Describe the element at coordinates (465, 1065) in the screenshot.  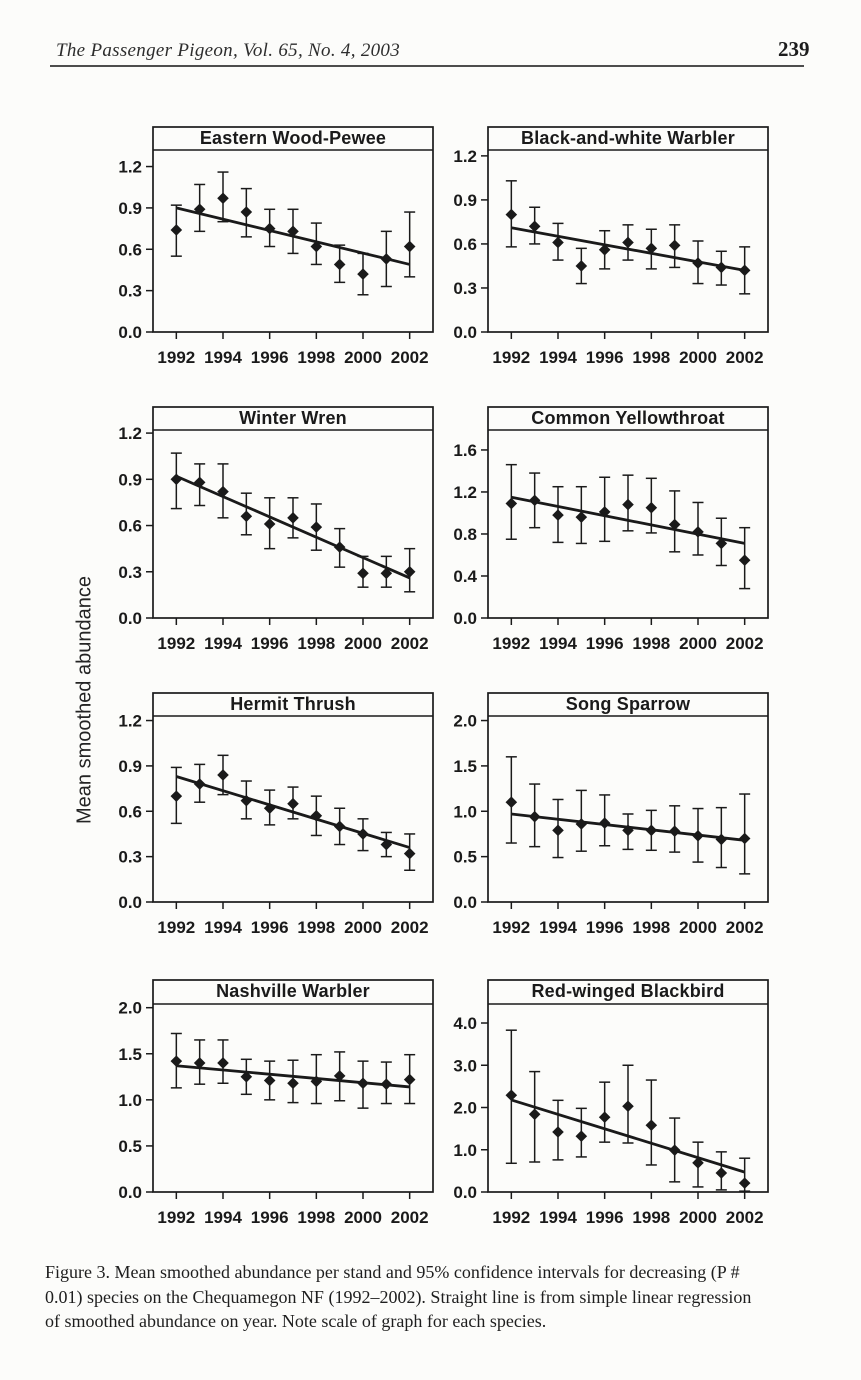
I see `y-tick-label: 3.0` at that location.